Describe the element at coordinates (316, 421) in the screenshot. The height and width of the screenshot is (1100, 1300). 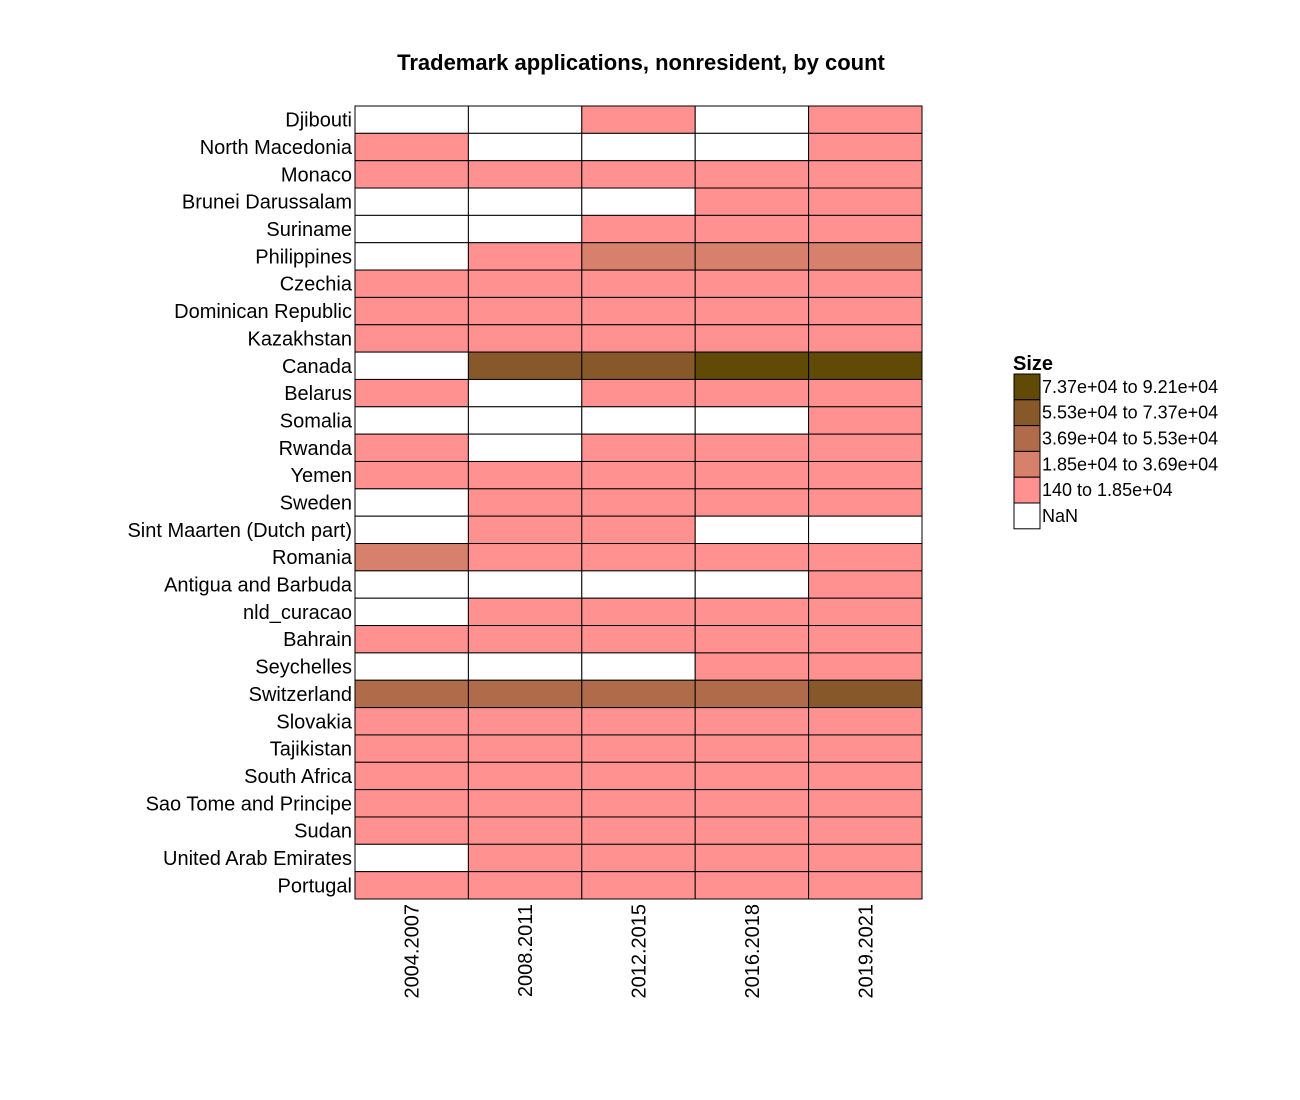
I see `row-label: Somalia` at that location.